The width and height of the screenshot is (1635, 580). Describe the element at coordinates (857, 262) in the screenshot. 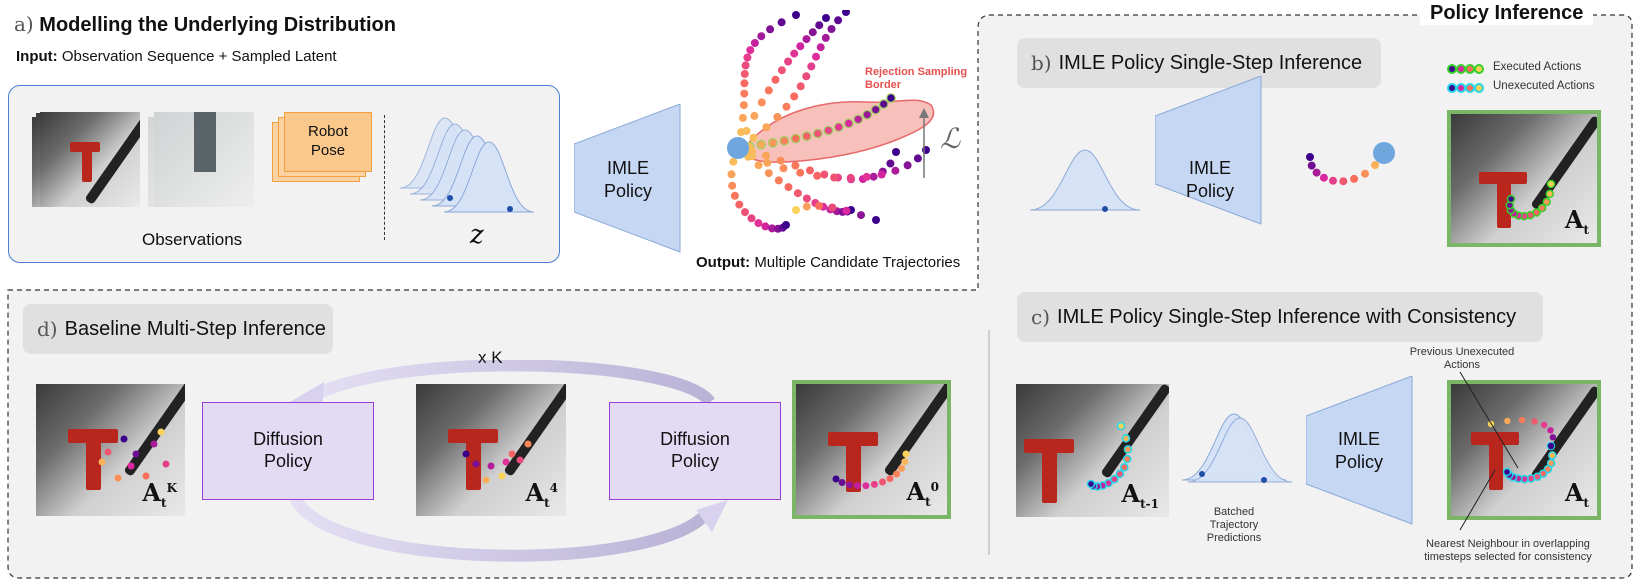

I see `output-text: Multiple Candidate Trajectories` at that location.